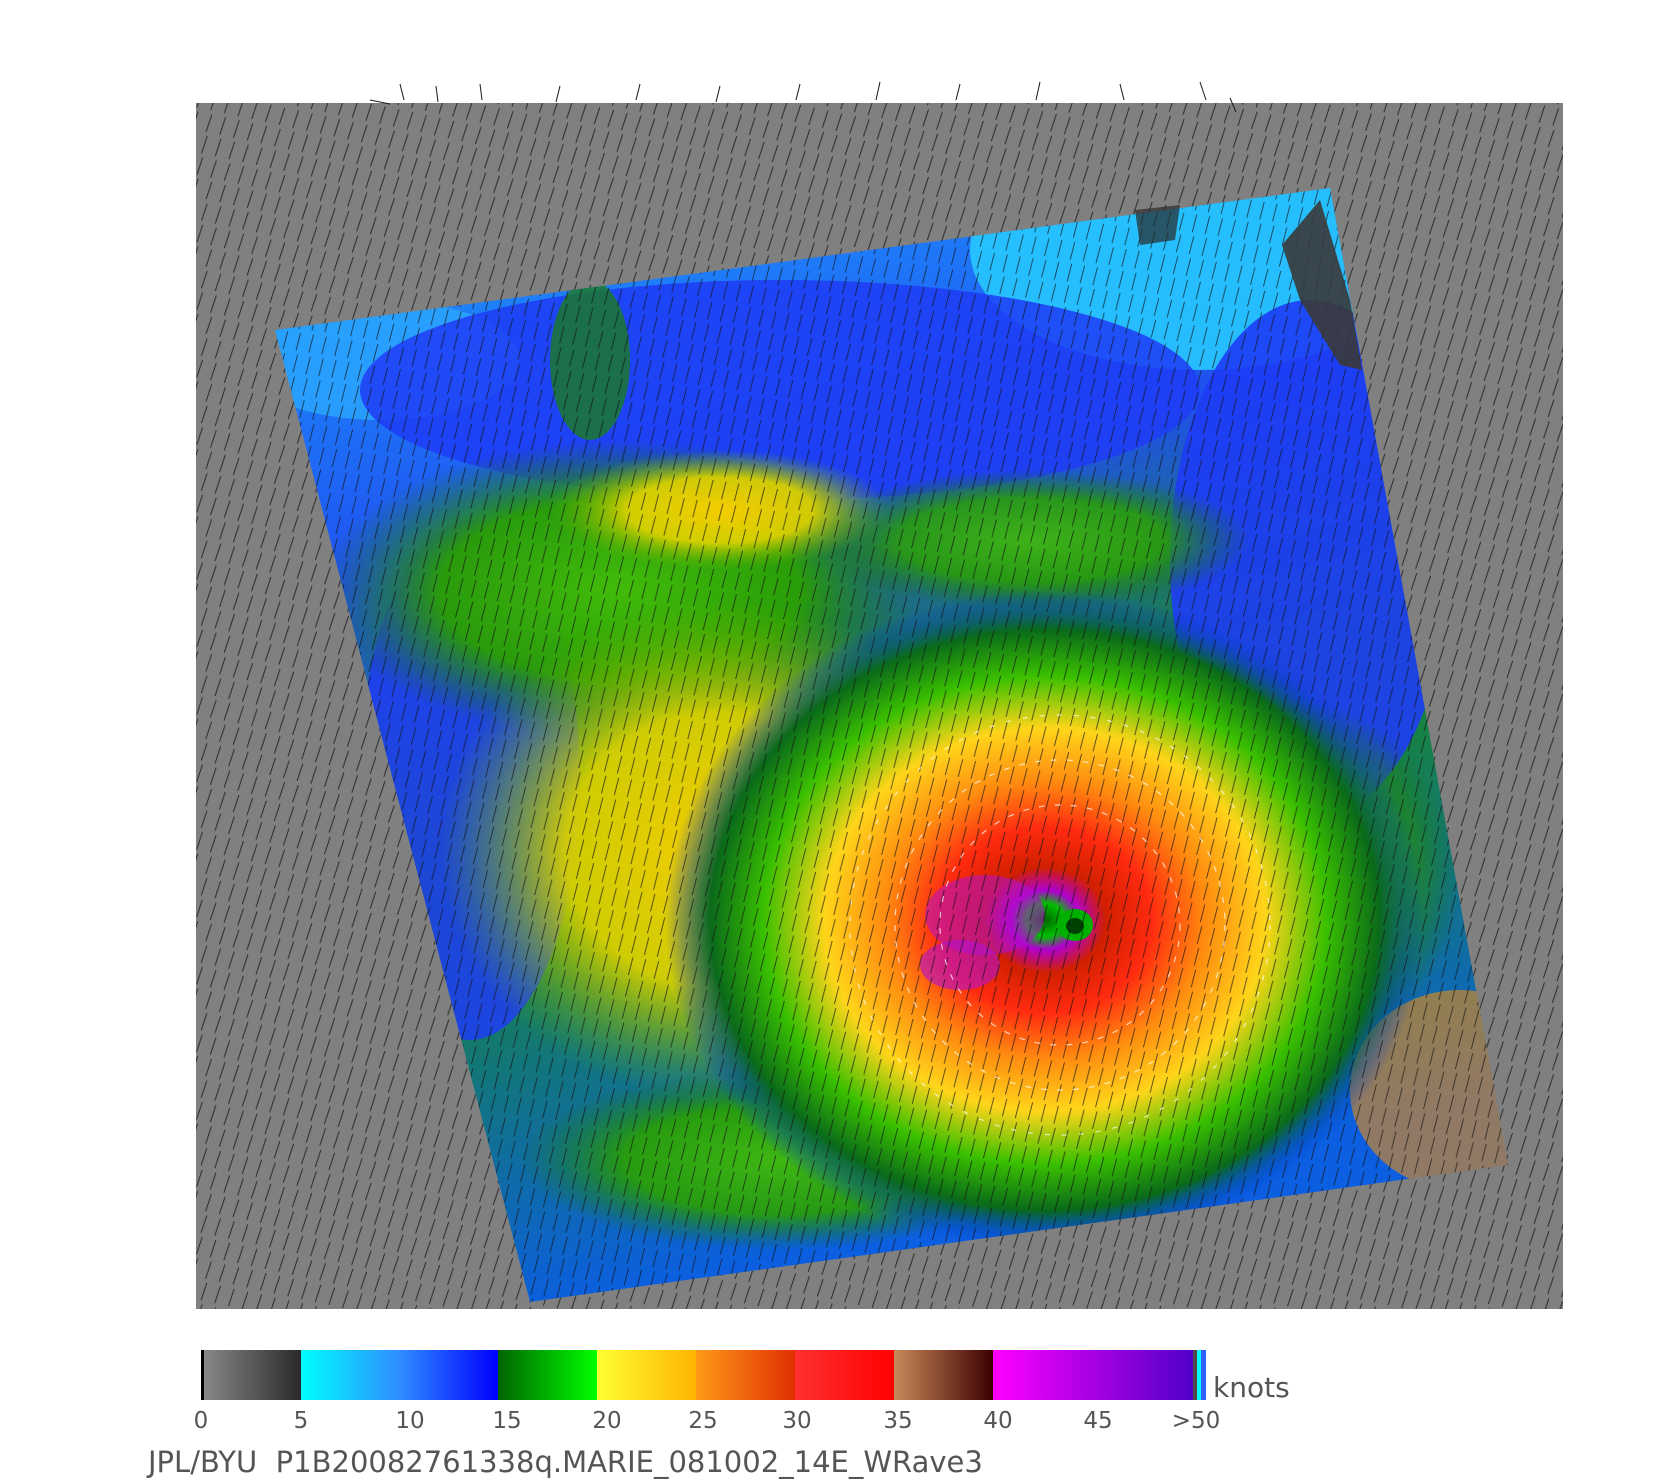  What do you see at coordinates (1248, 285) in the screenshot?
I see `land-mask` at bounding box center [1248, 285].